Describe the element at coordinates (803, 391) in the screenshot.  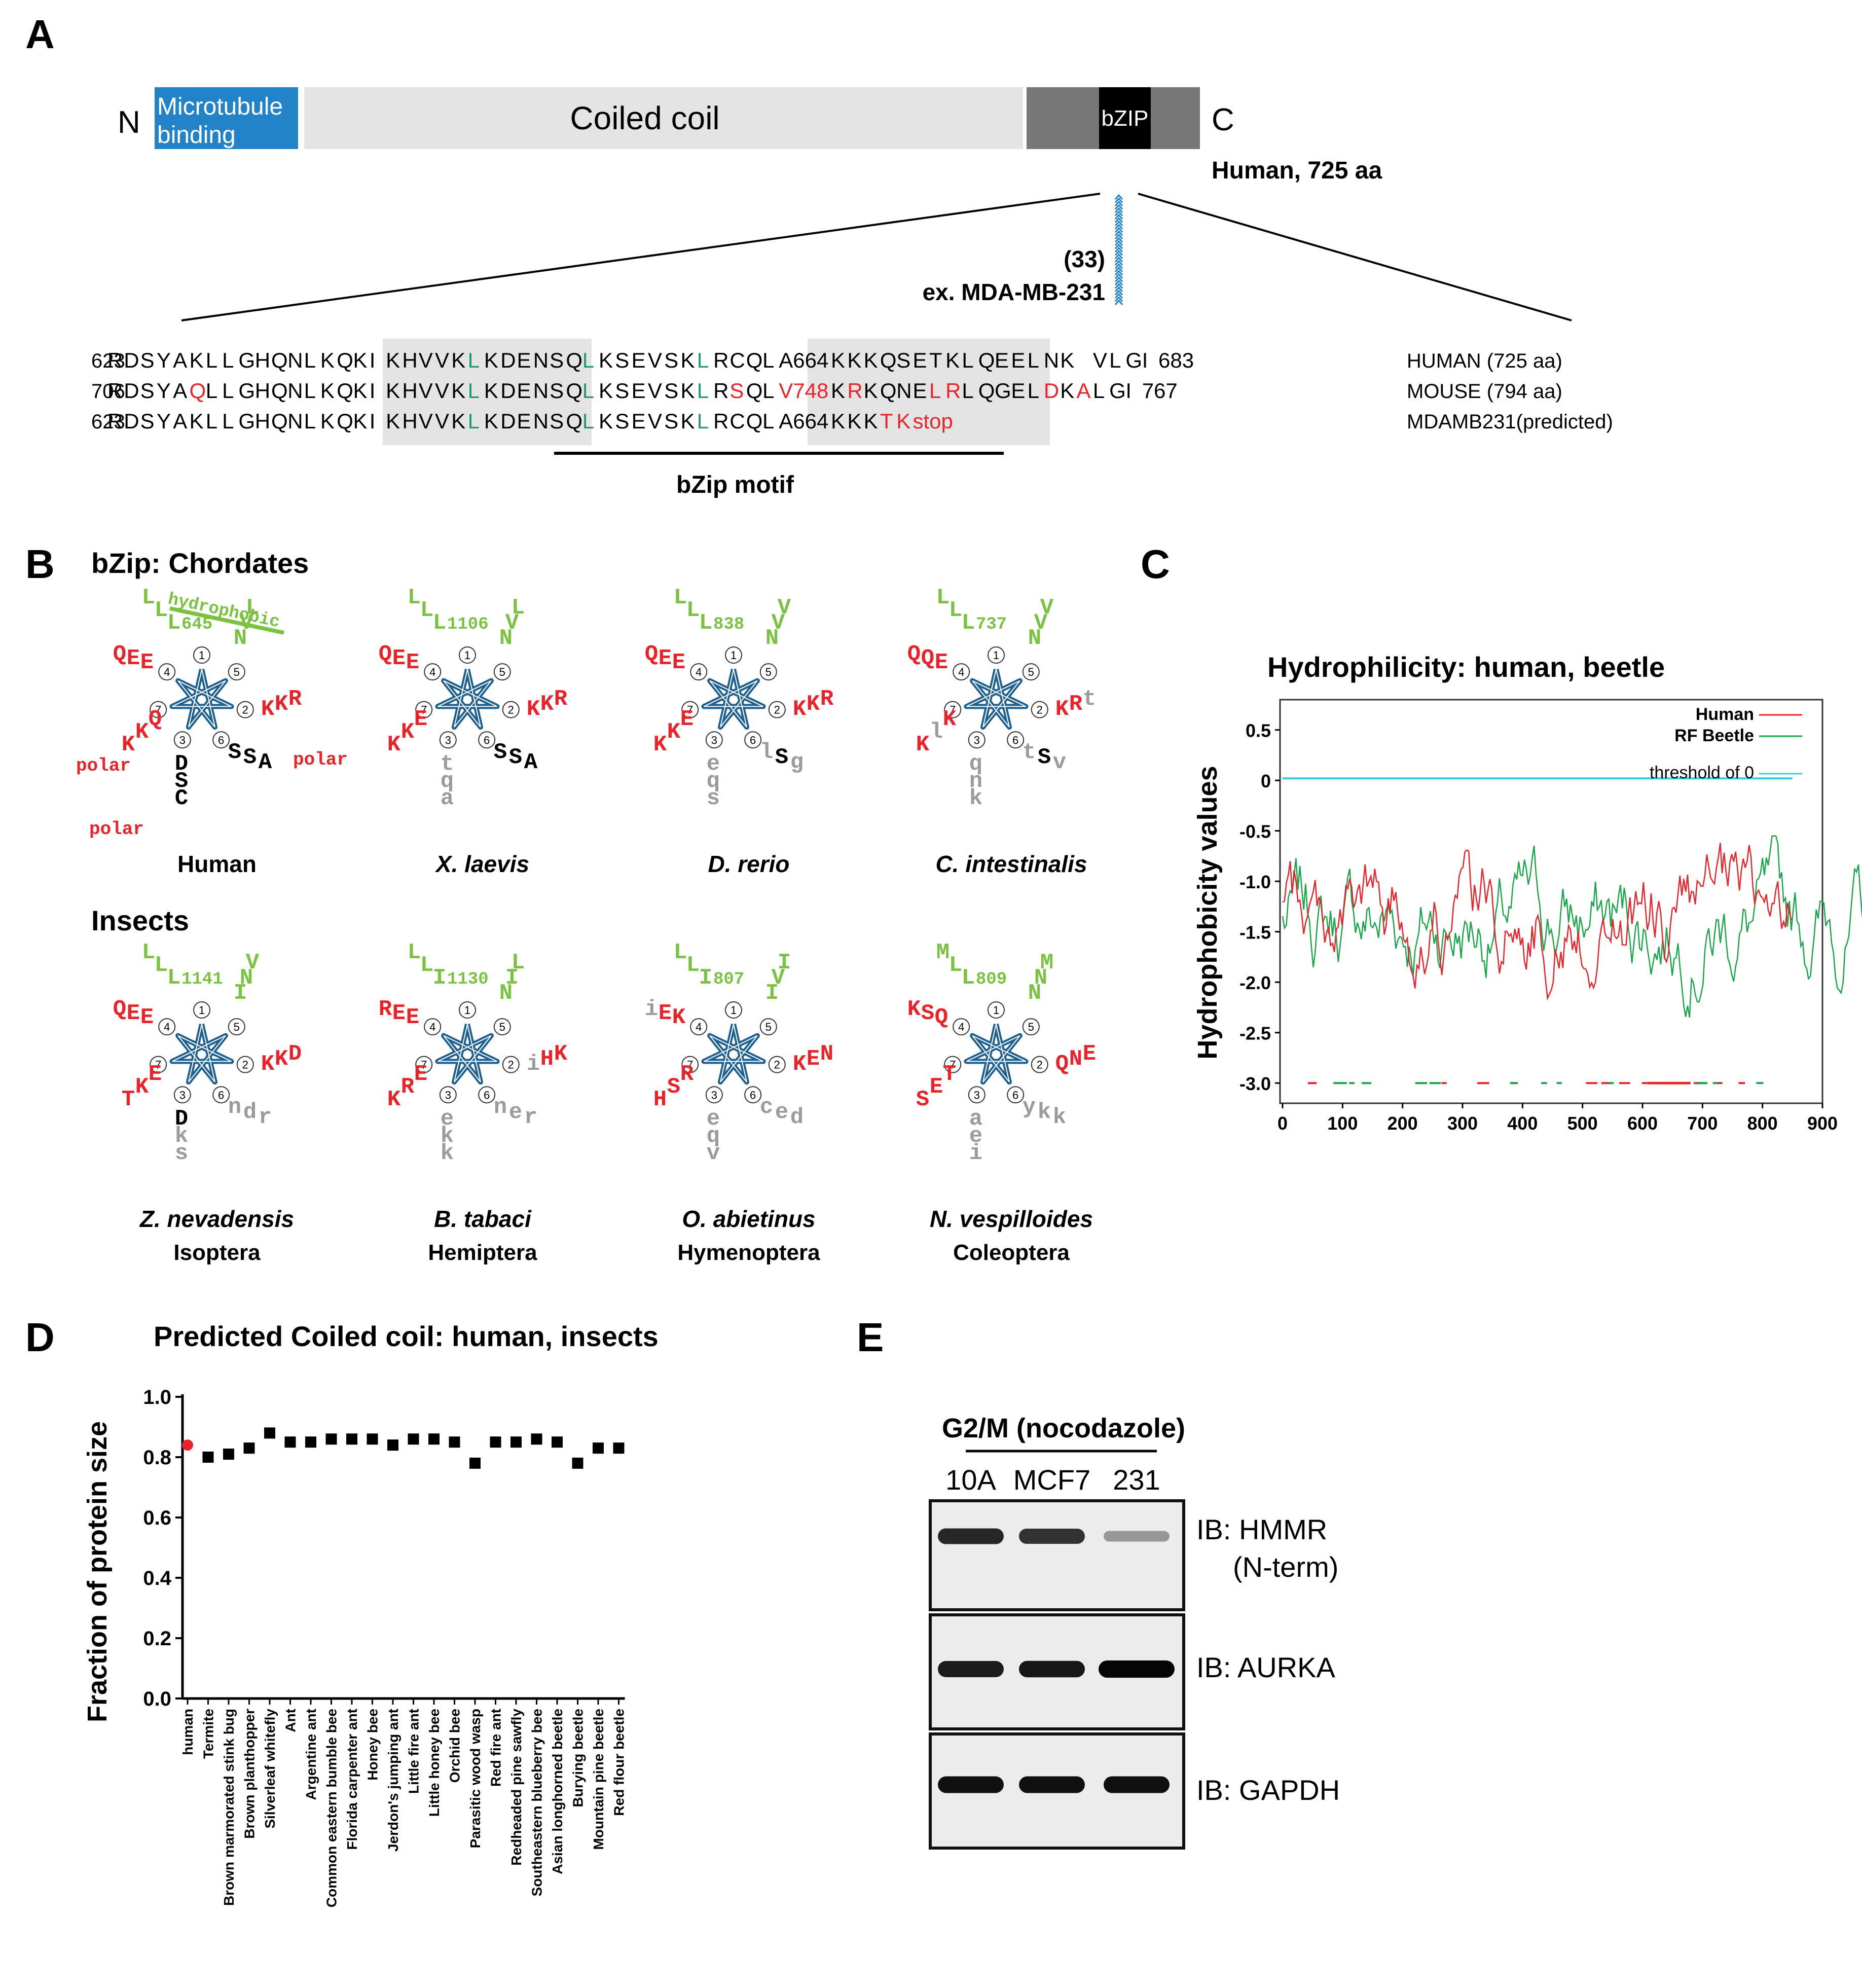
I see `seq-residue: V748` at that location.